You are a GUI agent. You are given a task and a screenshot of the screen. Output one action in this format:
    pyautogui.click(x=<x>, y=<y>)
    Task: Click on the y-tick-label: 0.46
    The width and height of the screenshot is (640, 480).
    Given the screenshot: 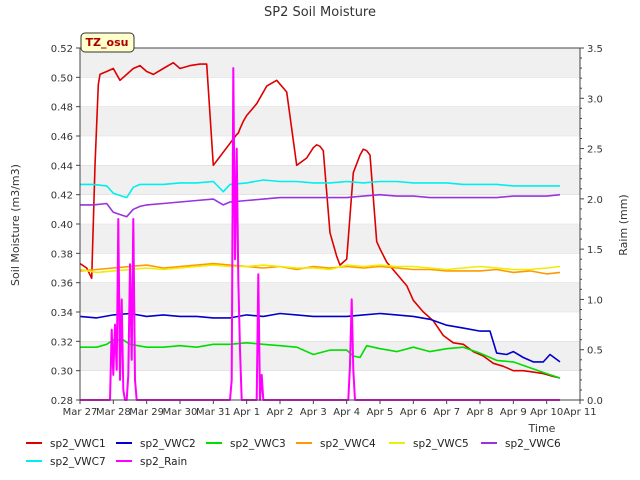 What is the action you would take?
    pyautogui.click(x=62, y=137)
    